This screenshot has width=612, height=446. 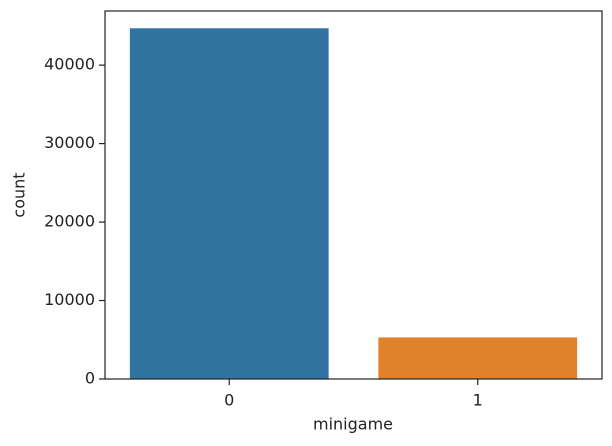 What do you see at coordinates (69, 221) in the screenshot?
I see `y-tick-label: 20000` at bounding box center [69, 221].